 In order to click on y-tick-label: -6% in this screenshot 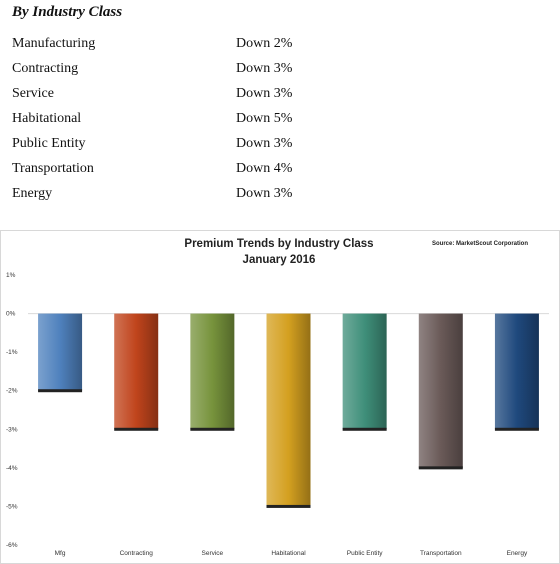, I will do `click(12, 545)`.